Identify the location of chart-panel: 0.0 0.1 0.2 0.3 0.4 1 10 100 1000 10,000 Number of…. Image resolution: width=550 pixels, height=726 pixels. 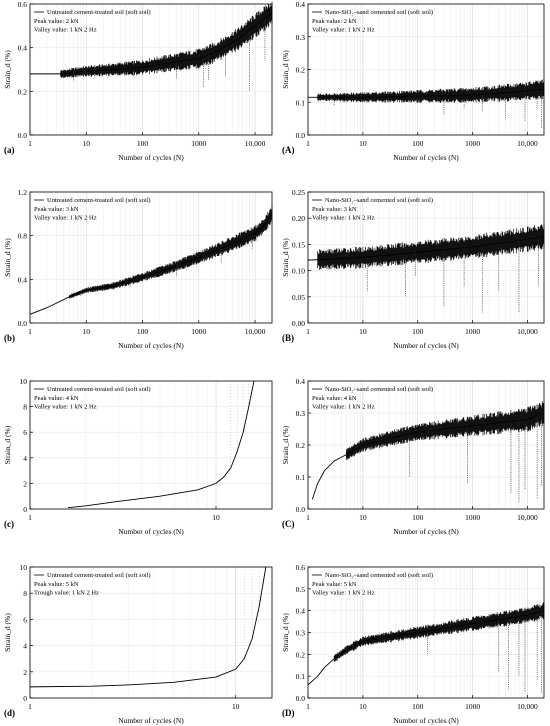
(413, 81).